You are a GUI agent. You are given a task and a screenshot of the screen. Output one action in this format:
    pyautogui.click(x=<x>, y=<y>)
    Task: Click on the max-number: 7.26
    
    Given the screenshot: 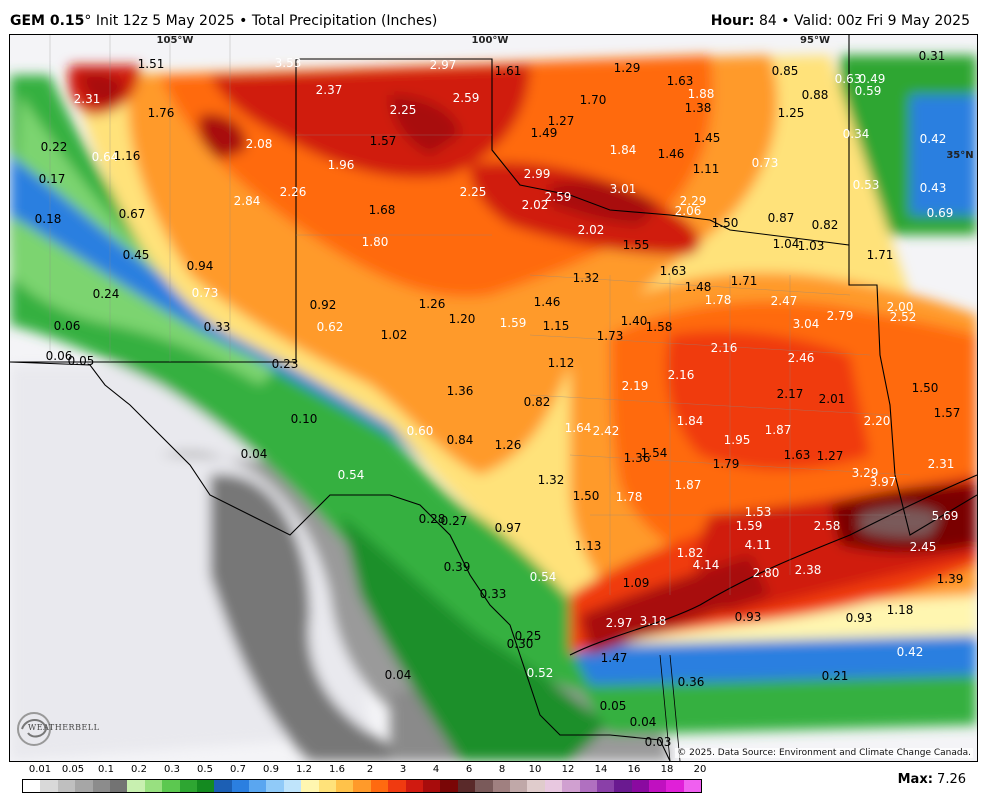 What is the action you would take?
    pyautogui.click(x=951, y=779)
    